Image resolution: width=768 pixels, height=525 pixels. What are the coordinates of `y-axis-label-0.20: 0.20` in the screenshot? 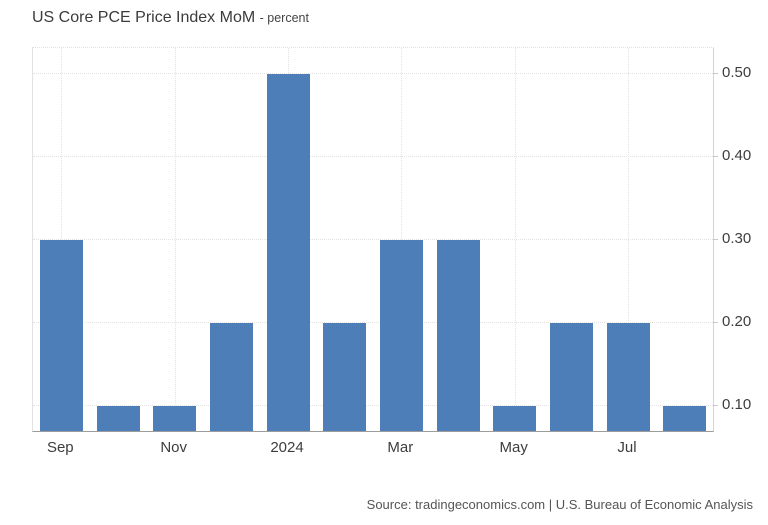 It's located at (737, 321).